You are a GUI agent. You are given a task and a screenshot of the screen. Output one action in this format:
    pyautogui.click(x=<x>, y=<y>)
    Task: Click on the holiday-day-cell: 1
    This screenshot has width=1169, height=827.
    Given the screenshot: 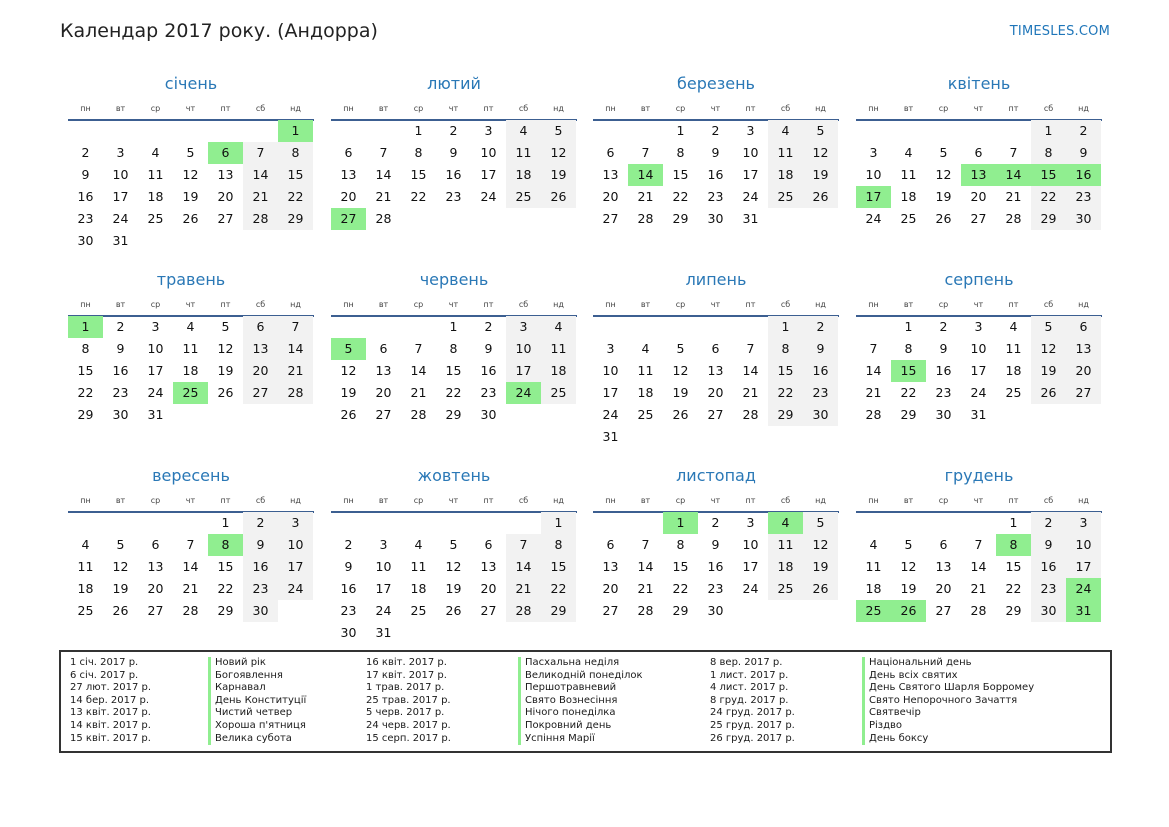 What is the action you would take?
    pyautogui.click(x=295, y=131)
    